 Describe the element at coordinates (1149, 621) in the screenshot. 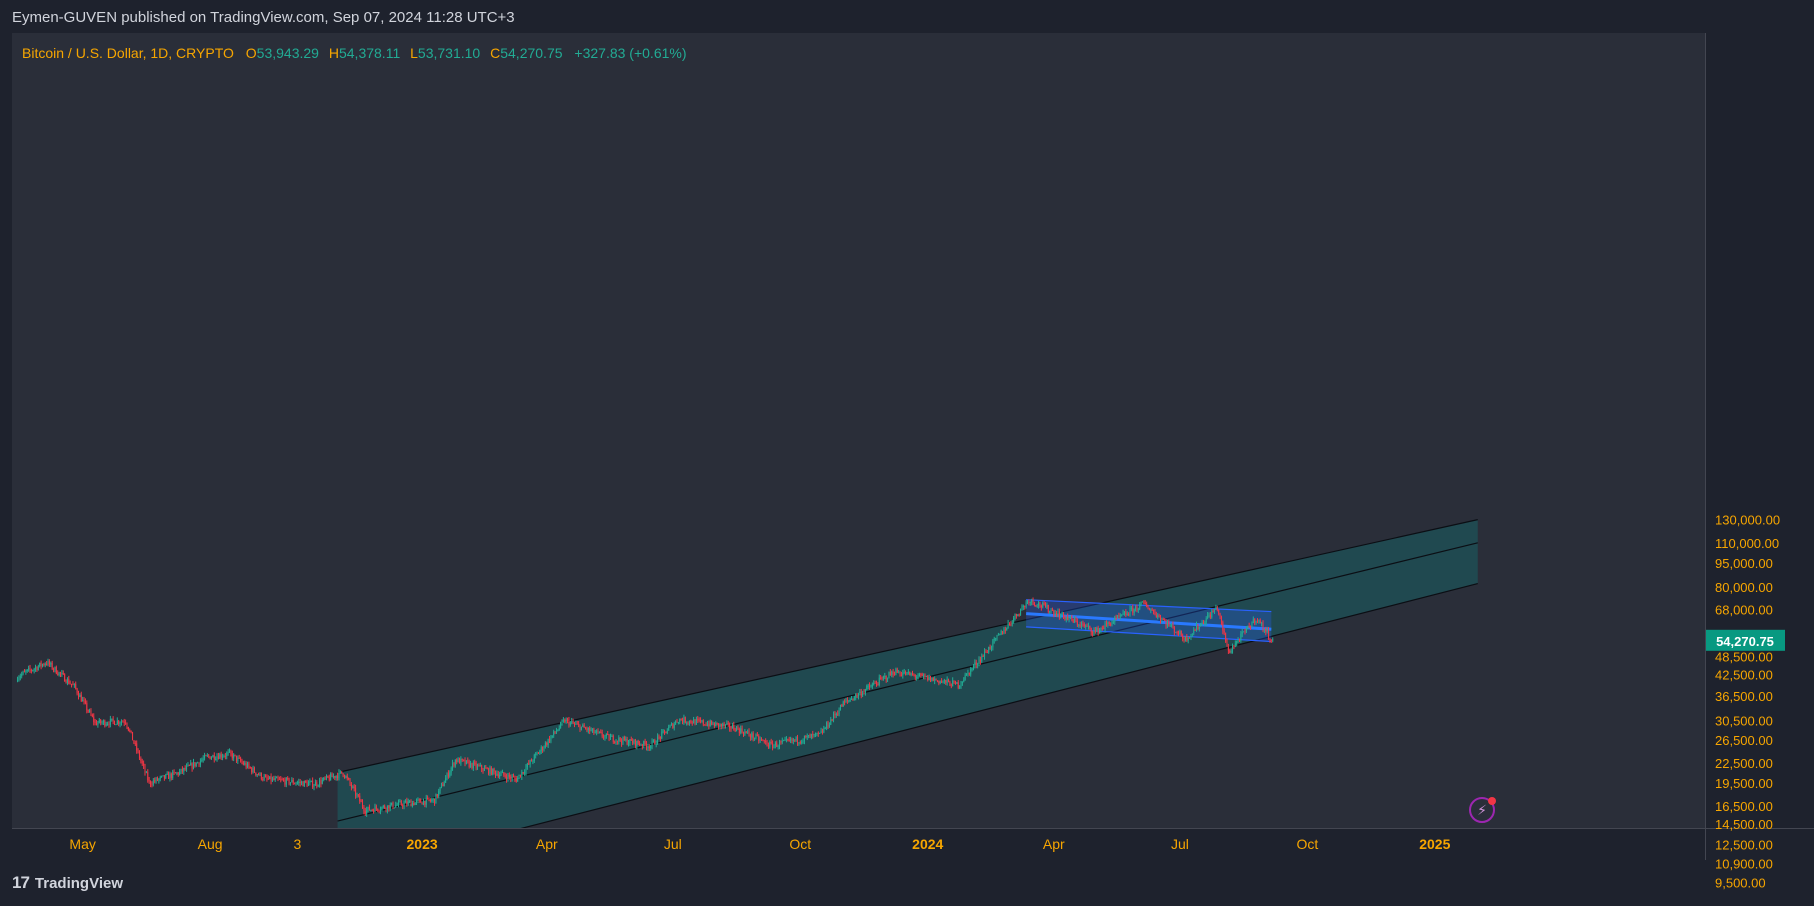

I see `inner-channel-mid-line` at that location.